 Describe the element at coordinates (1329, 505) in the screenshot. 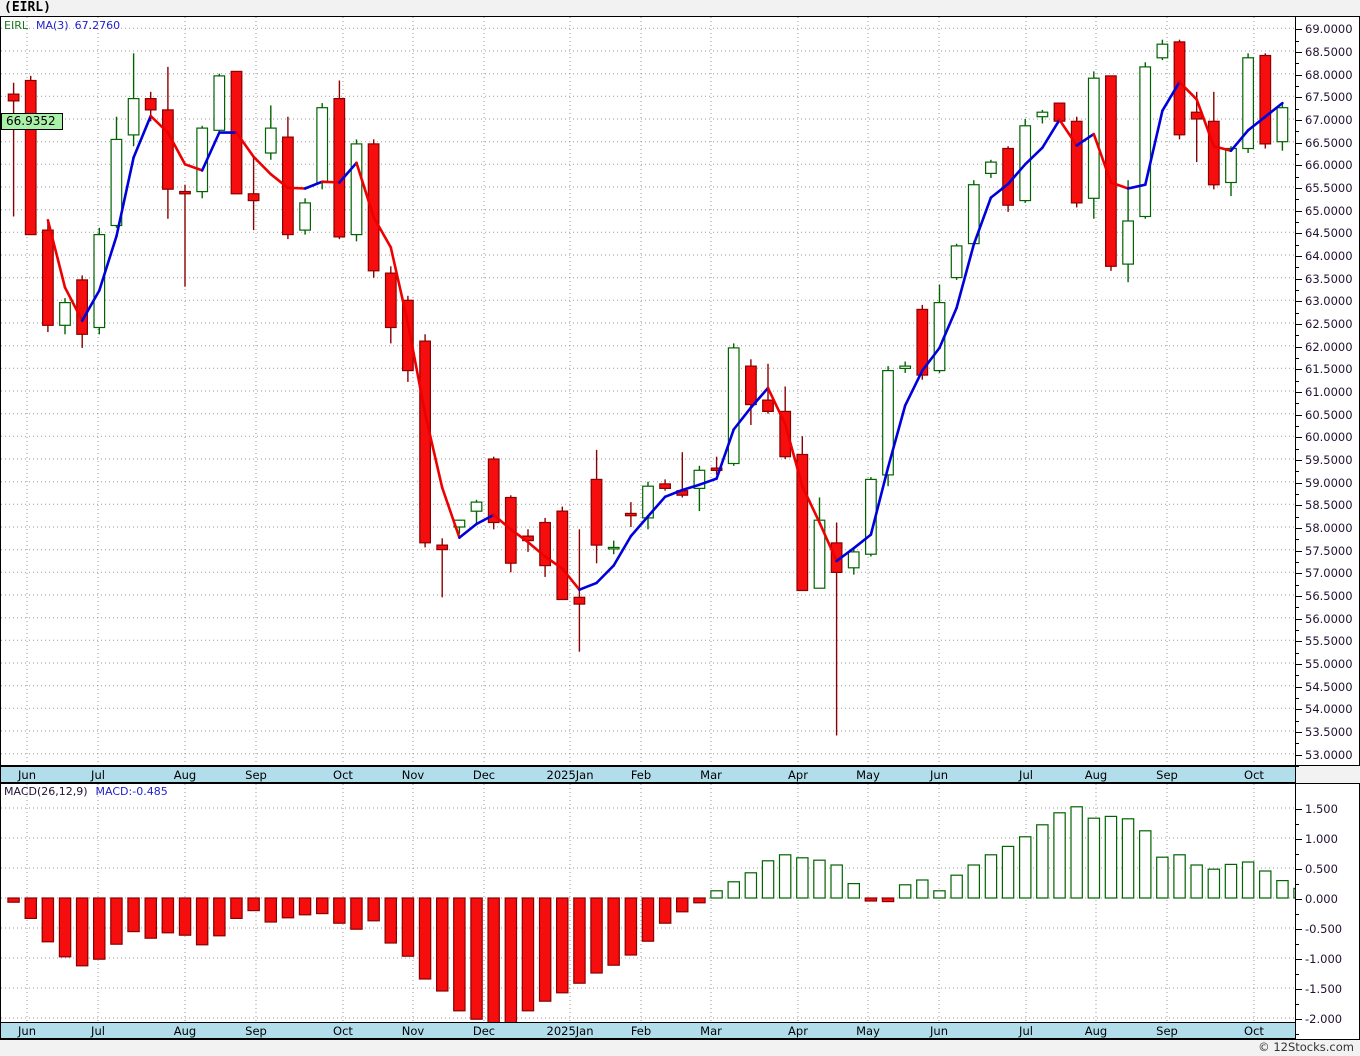

I see `price-axis-label: 58.5000` at that location.